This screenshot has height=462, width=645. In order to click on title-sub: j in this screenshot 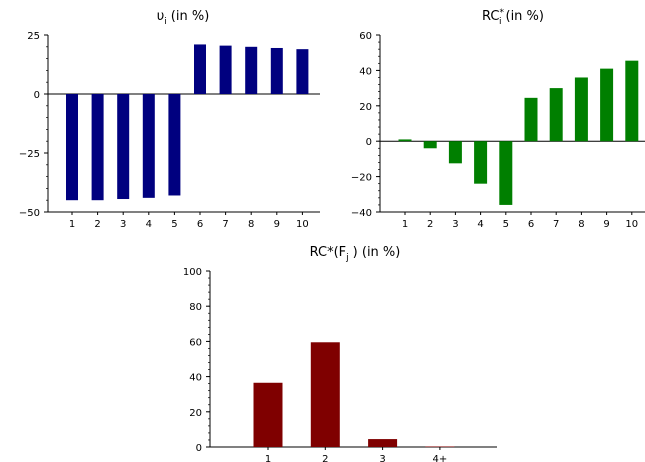, I will do `click(347, 258)`.